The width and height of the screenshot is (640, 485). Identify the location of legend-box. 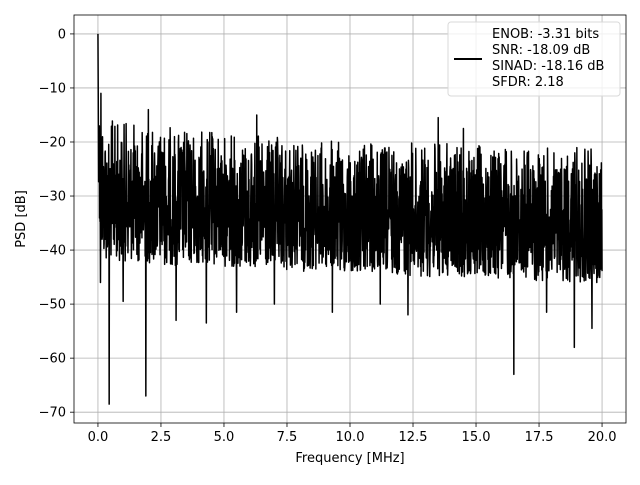
(534, 59).